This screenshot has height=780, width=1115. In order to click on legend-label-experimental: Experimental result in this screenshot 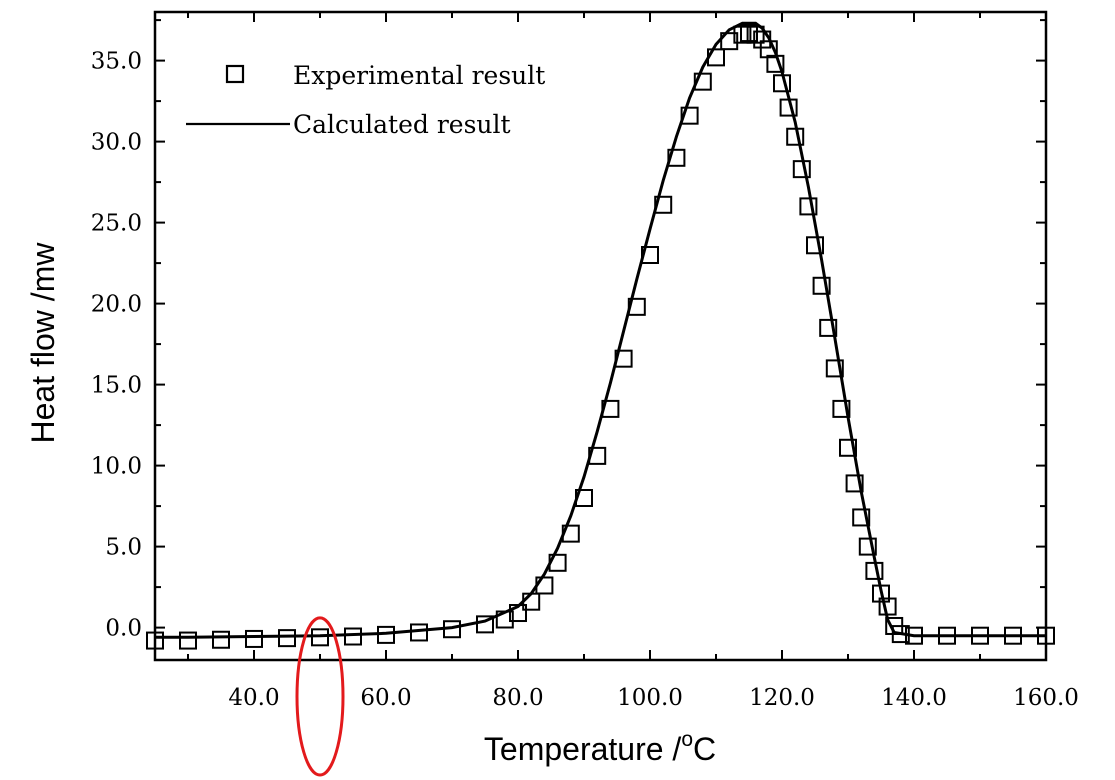, I will do `click(419, 75)`.